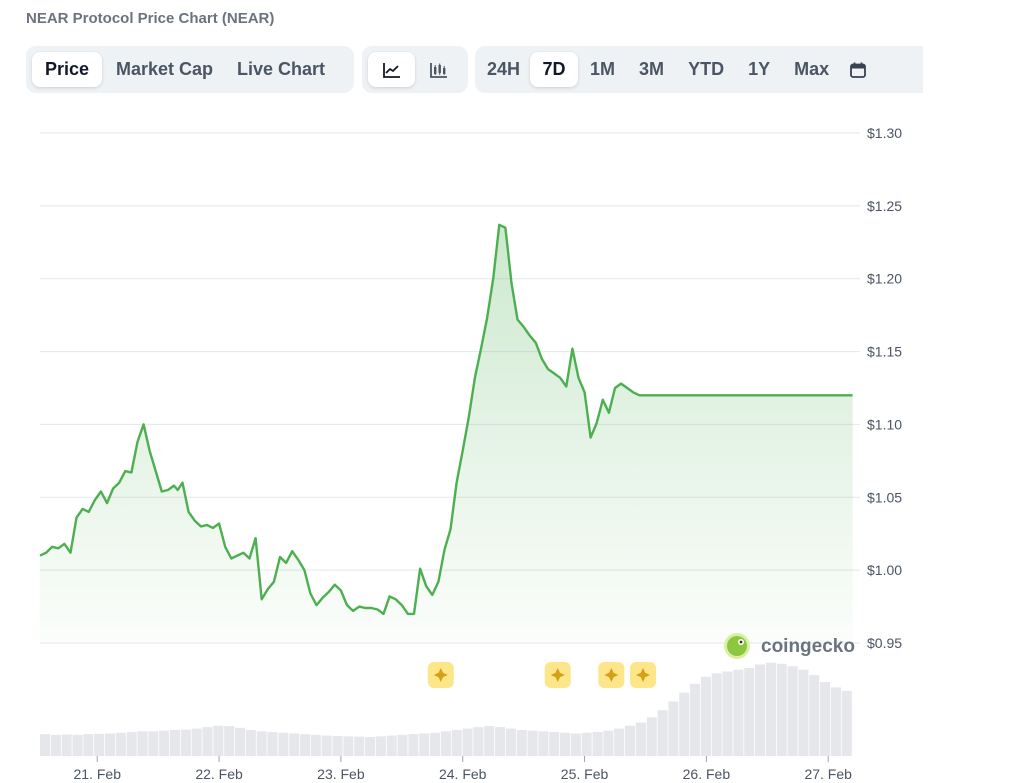 The image size is (1024, 783). What do you see at coordinates (281, 69) in the screenshot?
I see `tab-live-chart: Live Chart` at bounding box center [281, 69].